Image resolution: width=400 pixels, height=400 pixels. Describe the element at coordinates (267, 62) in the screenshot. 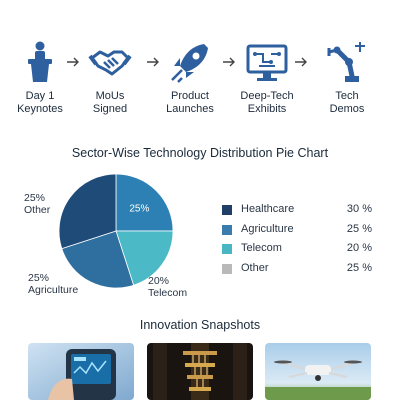

I see `circuit-monitor-icon` at that location.